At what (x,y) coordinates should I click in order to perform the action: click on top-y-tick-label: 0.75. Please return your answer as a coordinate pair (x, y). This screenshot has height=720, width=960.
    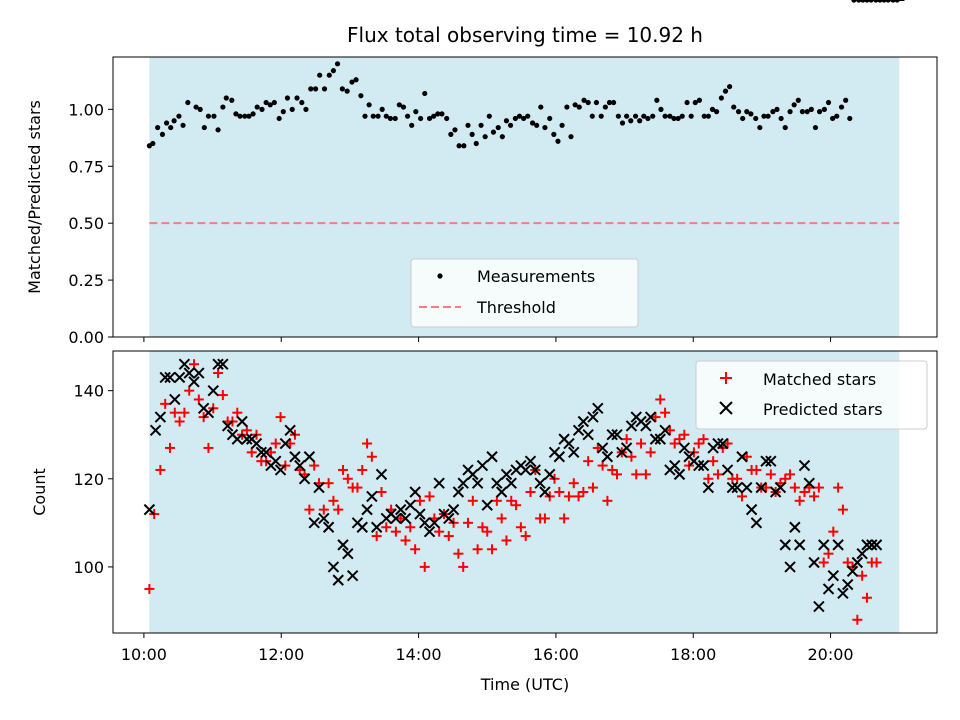
    Looking at the image, I should click on (86, 166).